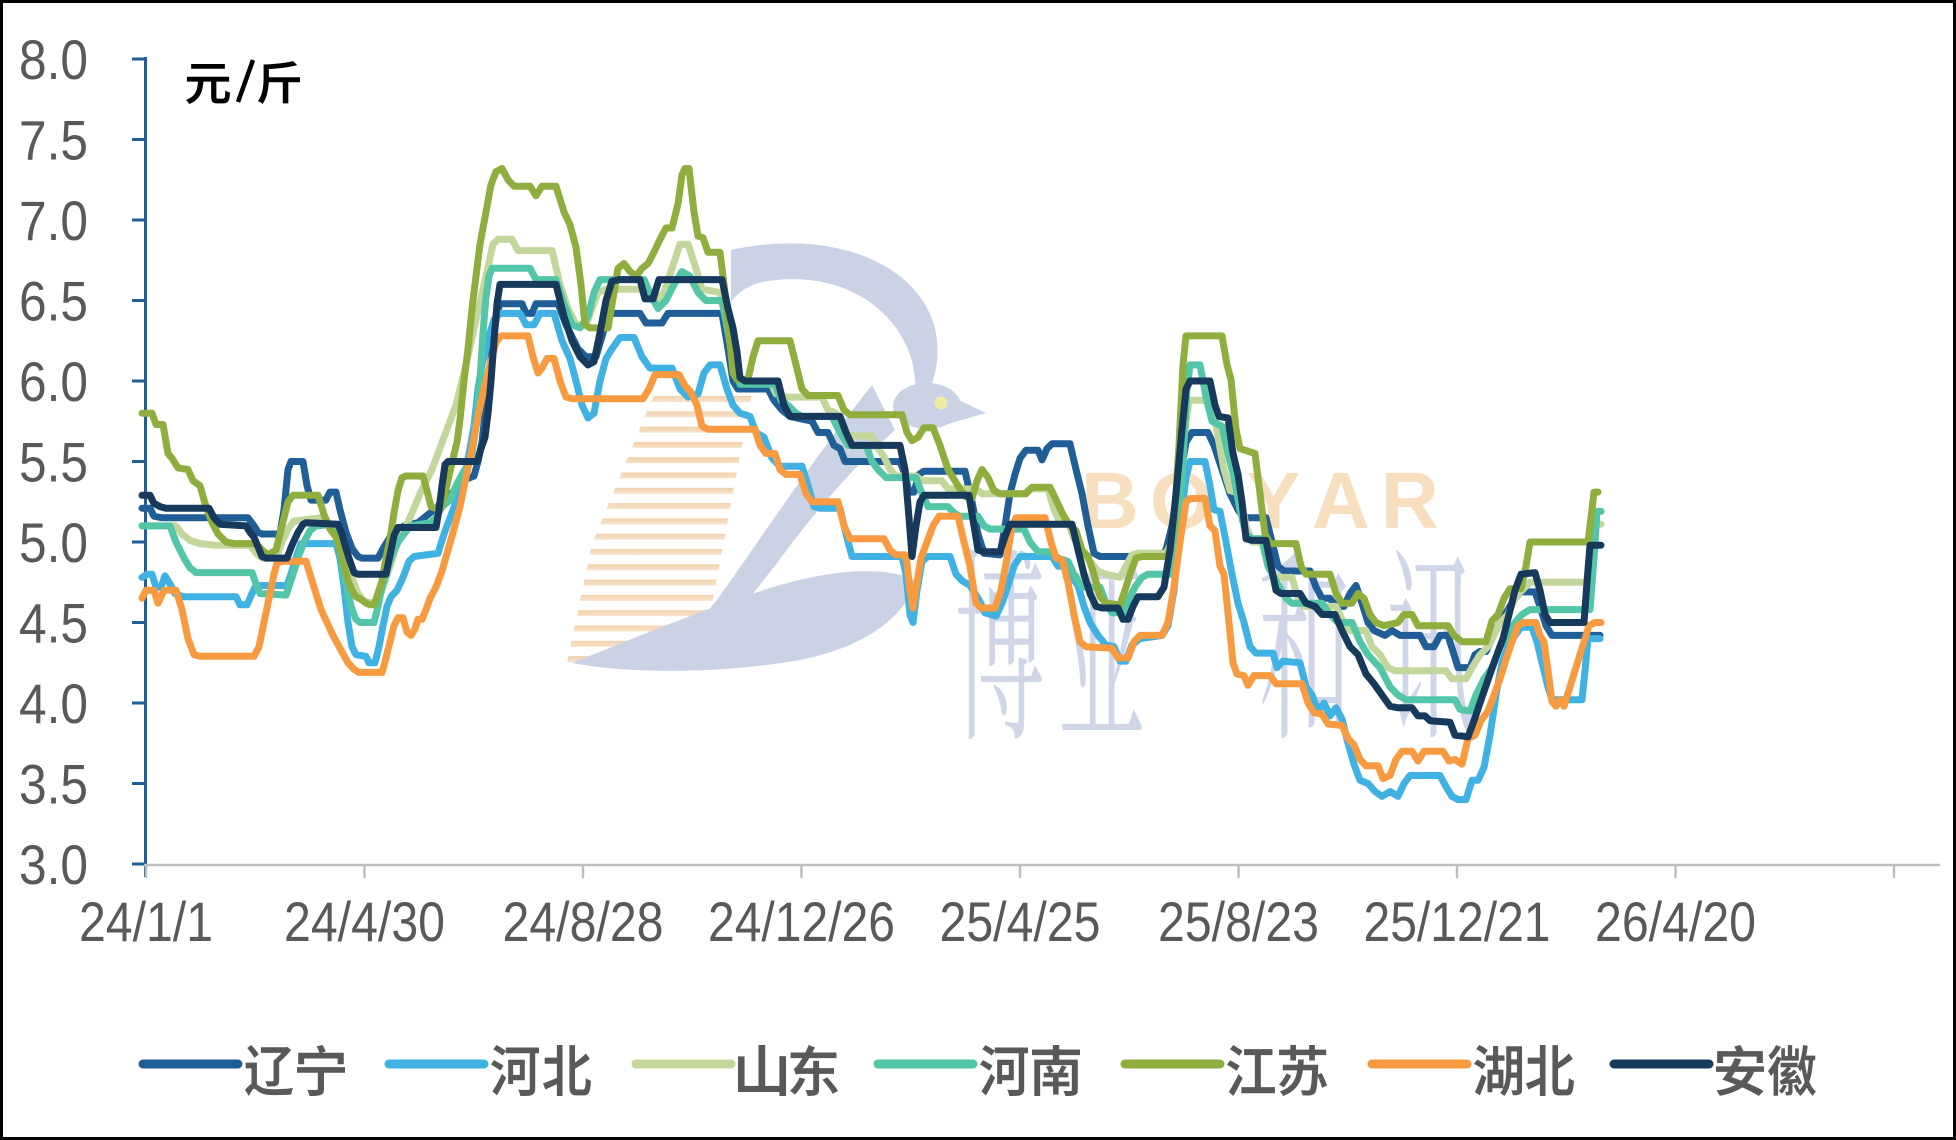 This screenshot has width=1956, height=1140. Describe the element at coordinates (53, 542) in the screenshot. I see `svg-text: 5.0` at that location.